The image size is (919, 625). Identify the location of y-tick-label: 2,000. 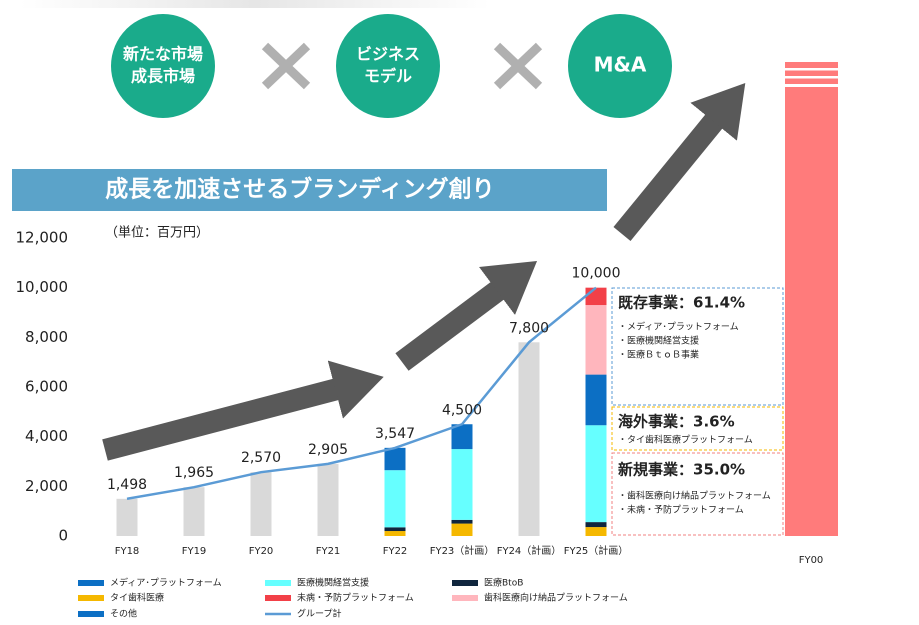
(46, 486).